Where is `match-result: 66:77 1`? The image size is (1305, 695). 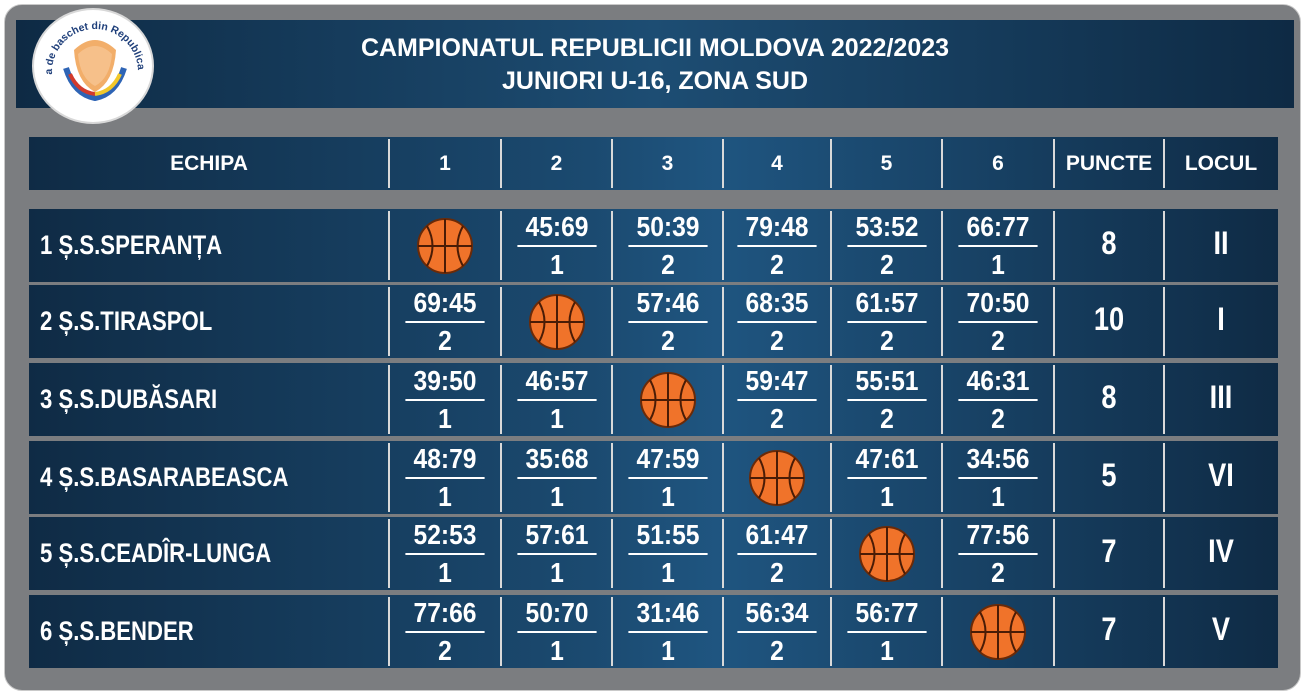
match-result: 66:77 1 is located at coordinates (998, 246).